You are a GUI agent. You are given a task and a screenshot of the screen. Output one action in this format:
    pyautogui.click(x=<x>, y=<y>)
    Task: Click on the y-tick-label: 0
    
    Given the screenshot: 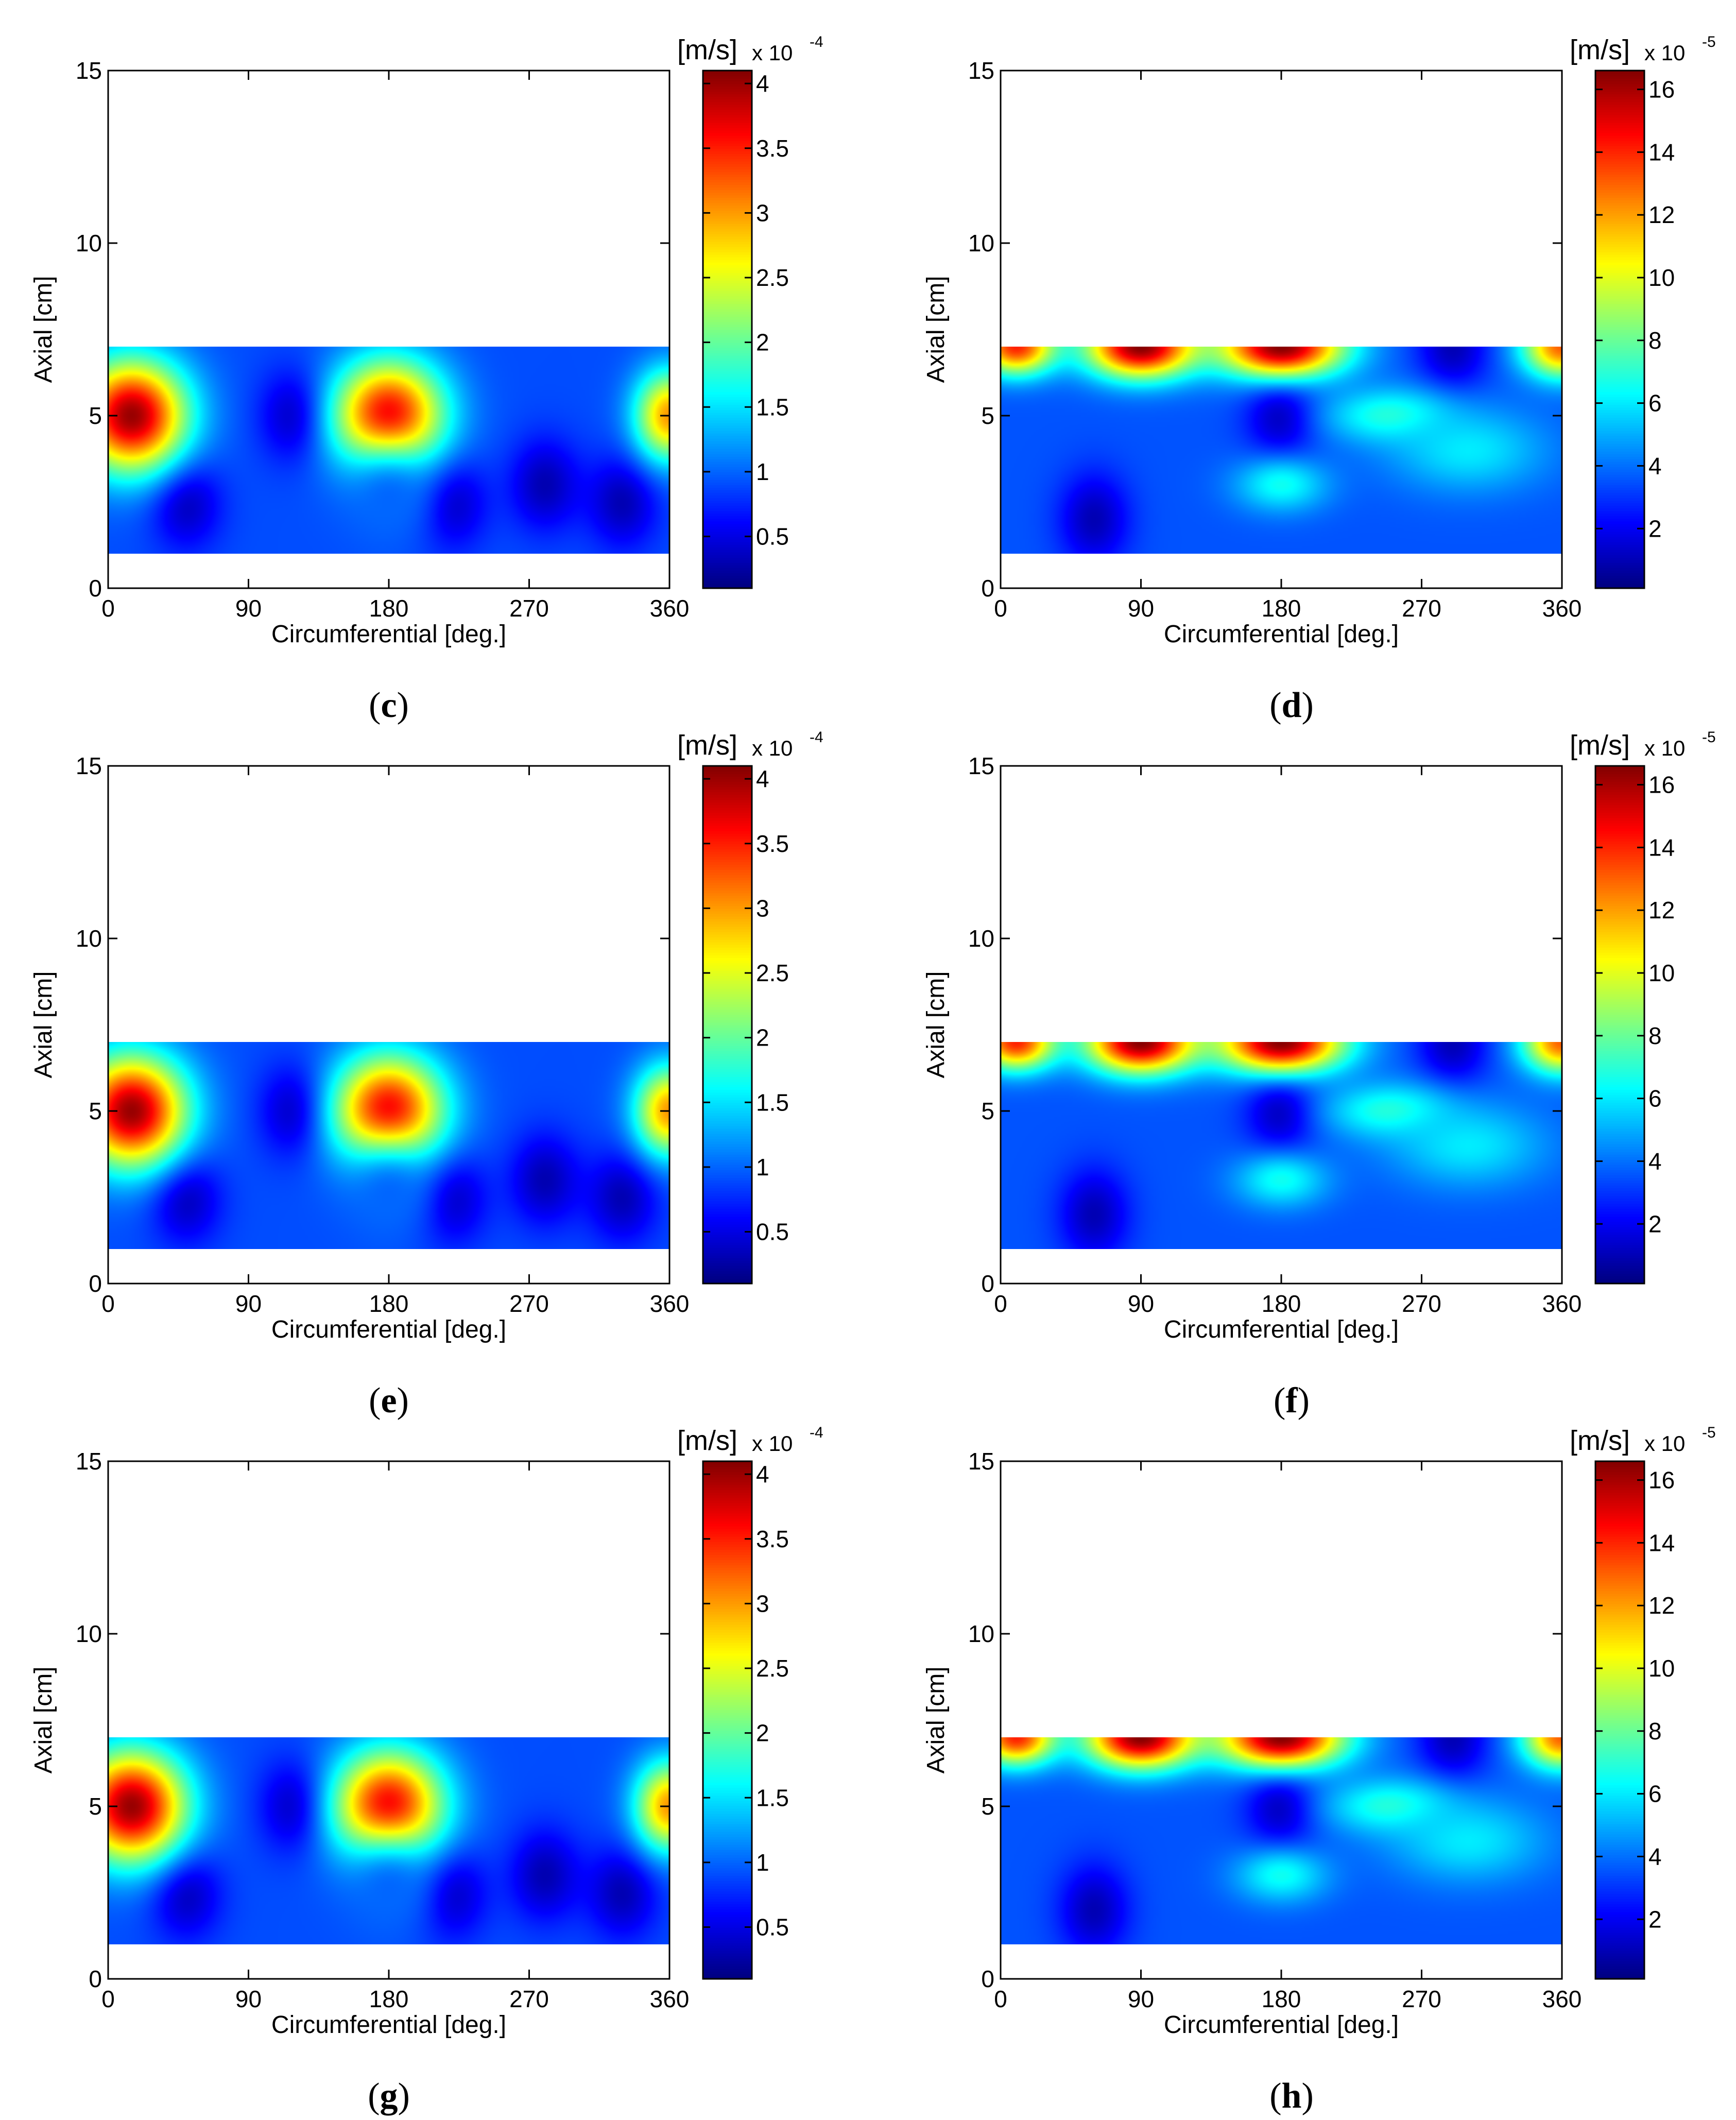 What is the action you would take?
    pyautogui.click(x=988, y=1978)
    